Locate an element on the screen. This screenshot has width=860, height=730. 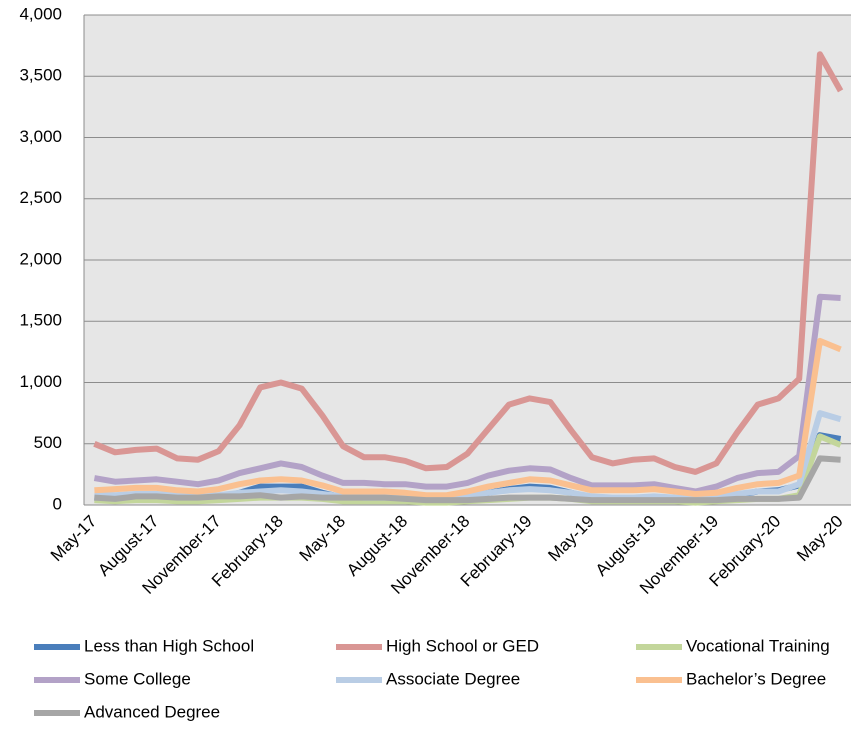
y-tick-label: 3,500 is located at coordinates (40, 75).